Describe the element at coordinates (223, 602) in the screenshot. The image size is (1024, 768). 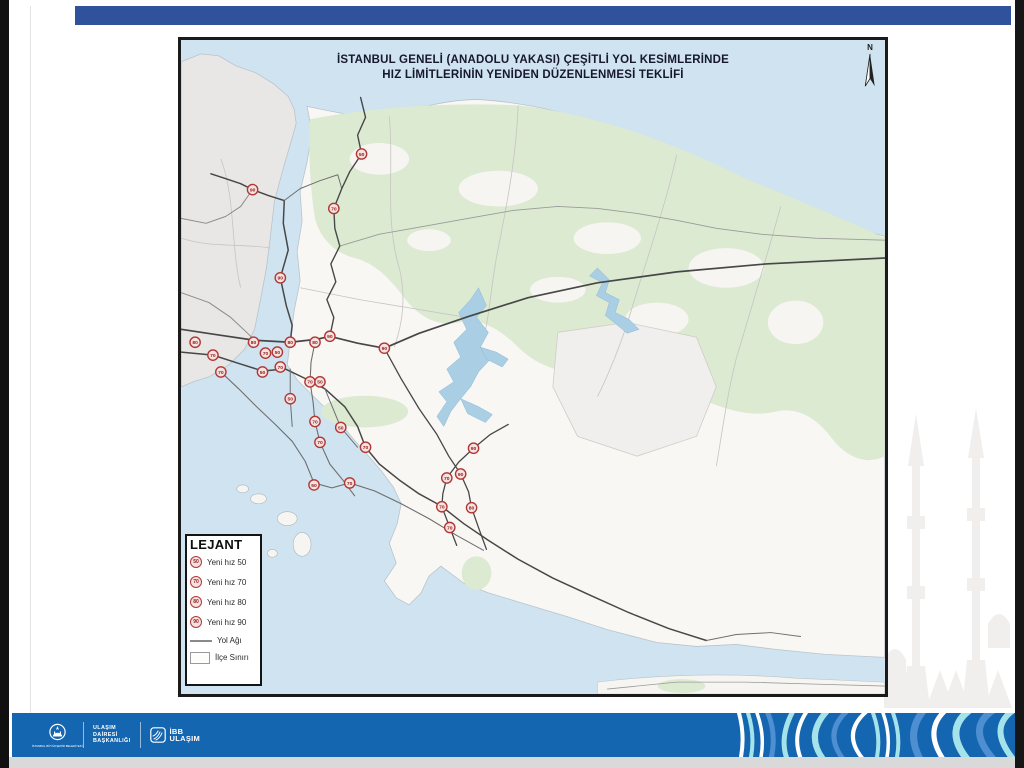
I see `legend-item-speed80: 80 Yeni hız 80` at that location.